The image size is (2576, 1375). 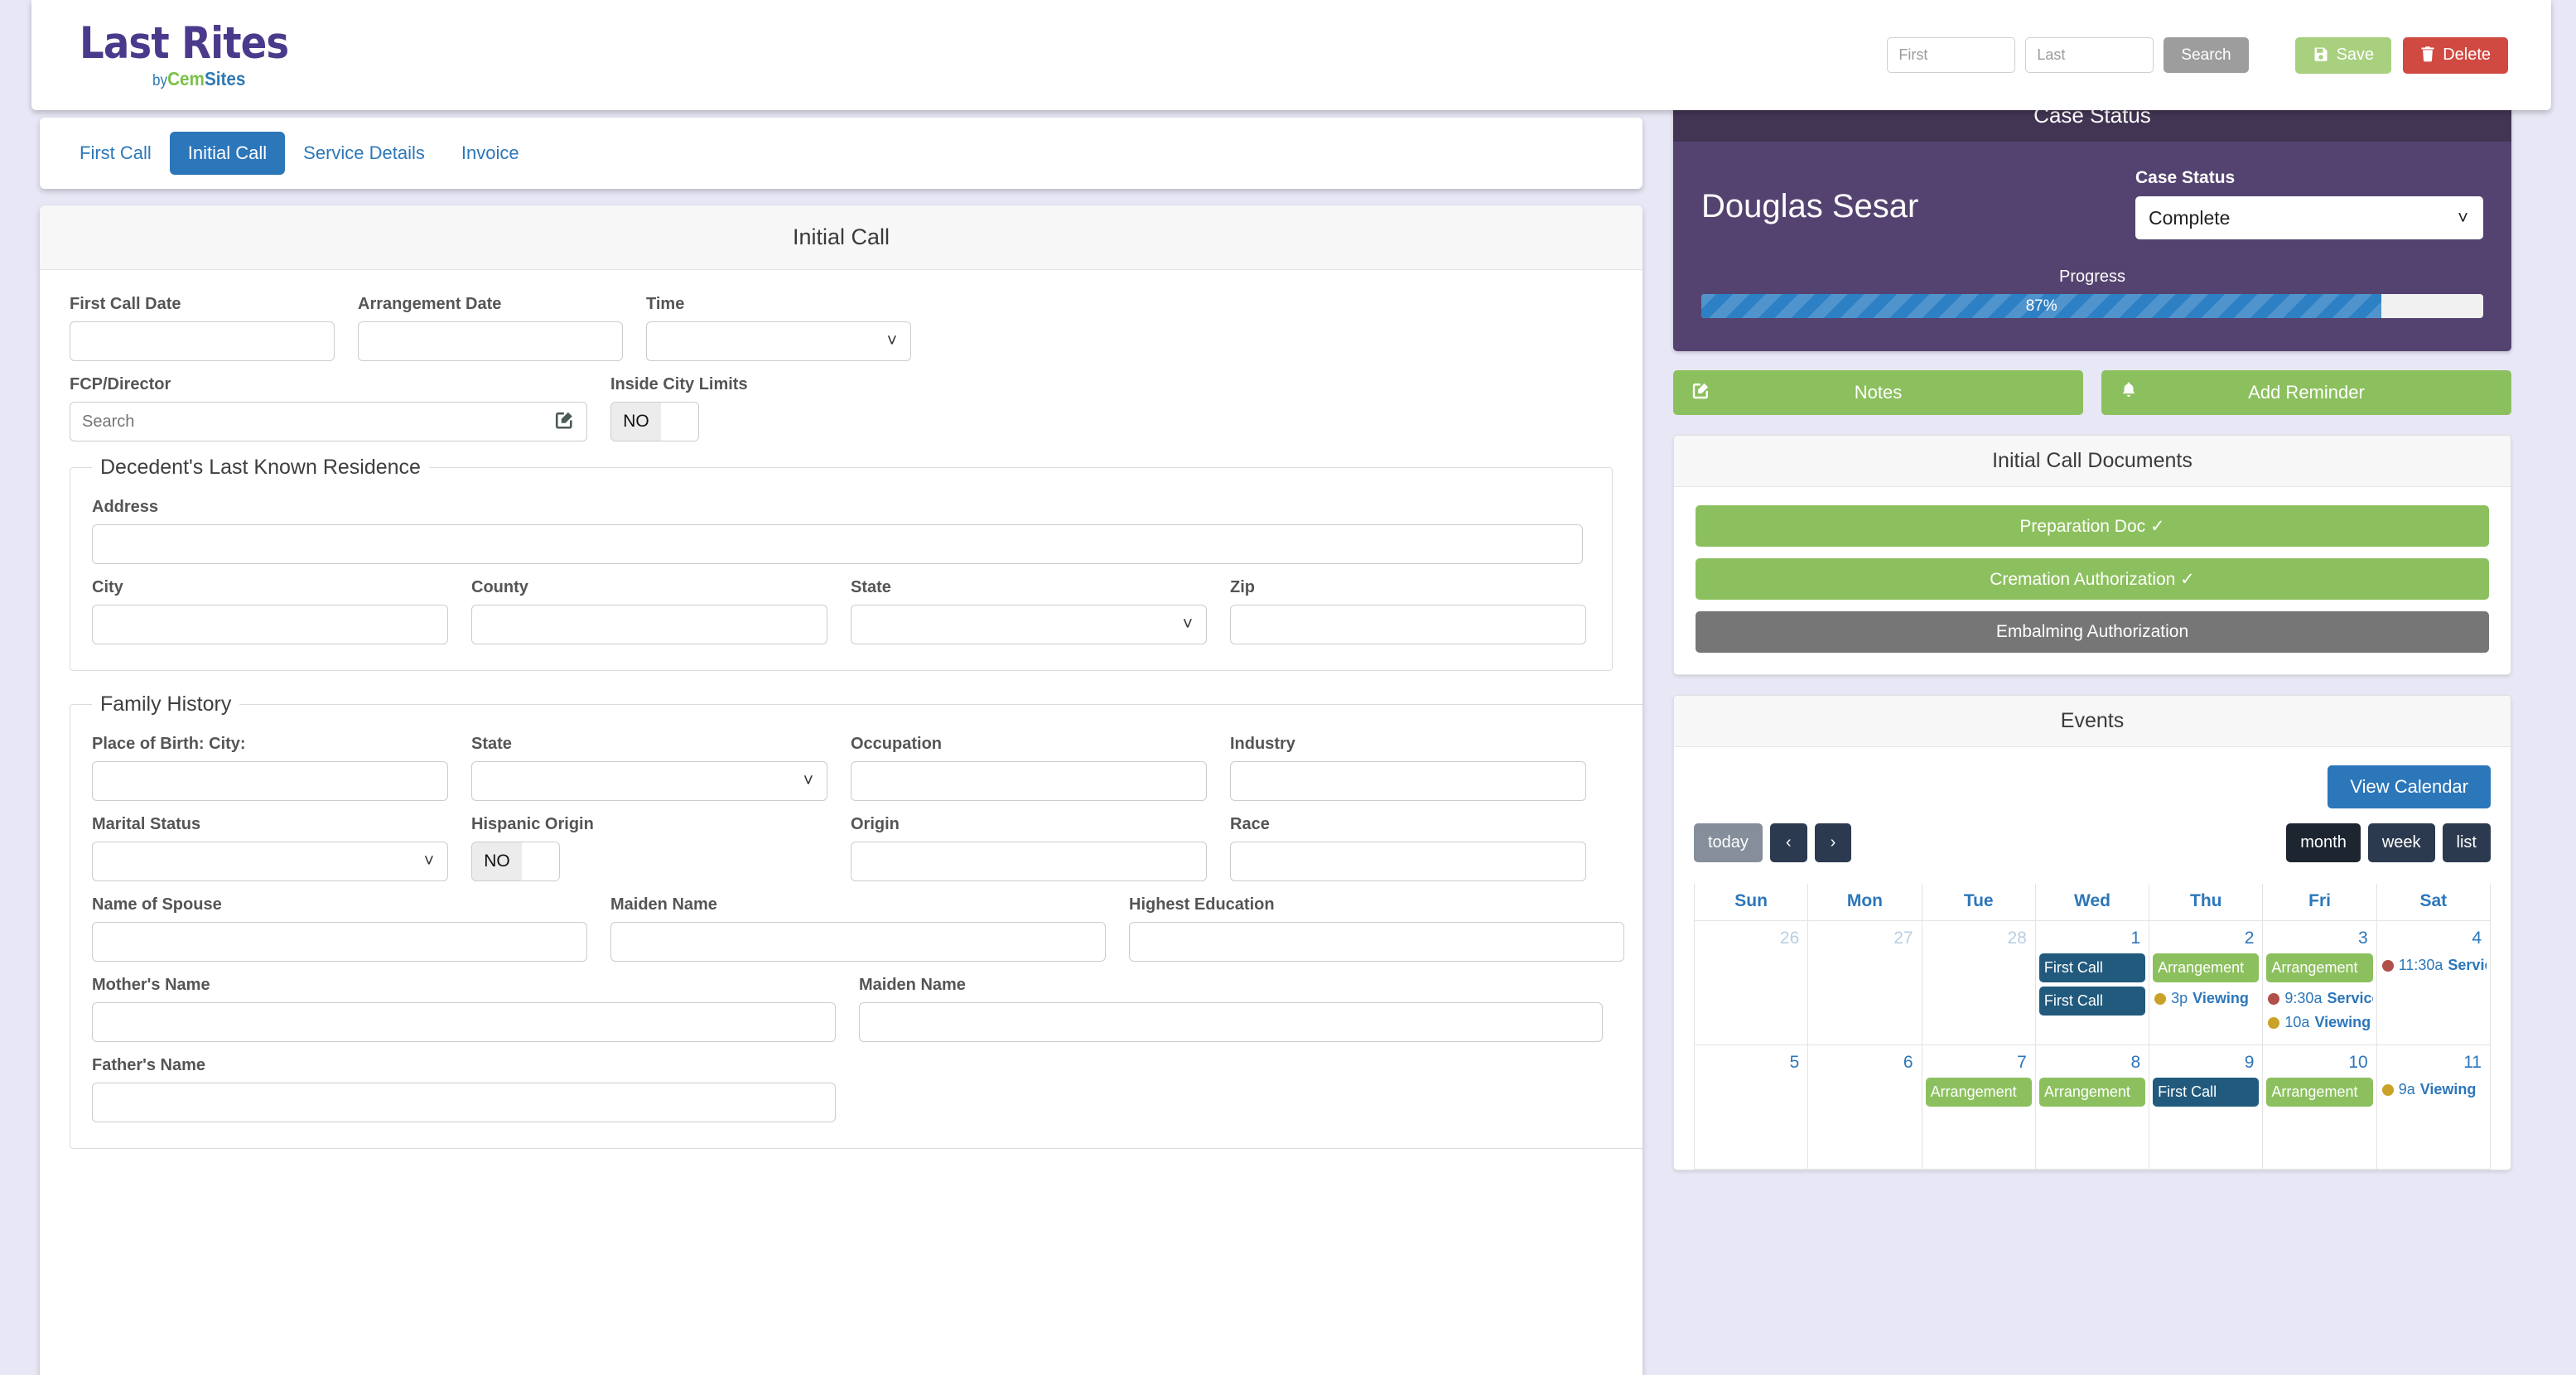 I want to click on calendar-event-timed: 9:30aService, so click(x=2319, y=999).